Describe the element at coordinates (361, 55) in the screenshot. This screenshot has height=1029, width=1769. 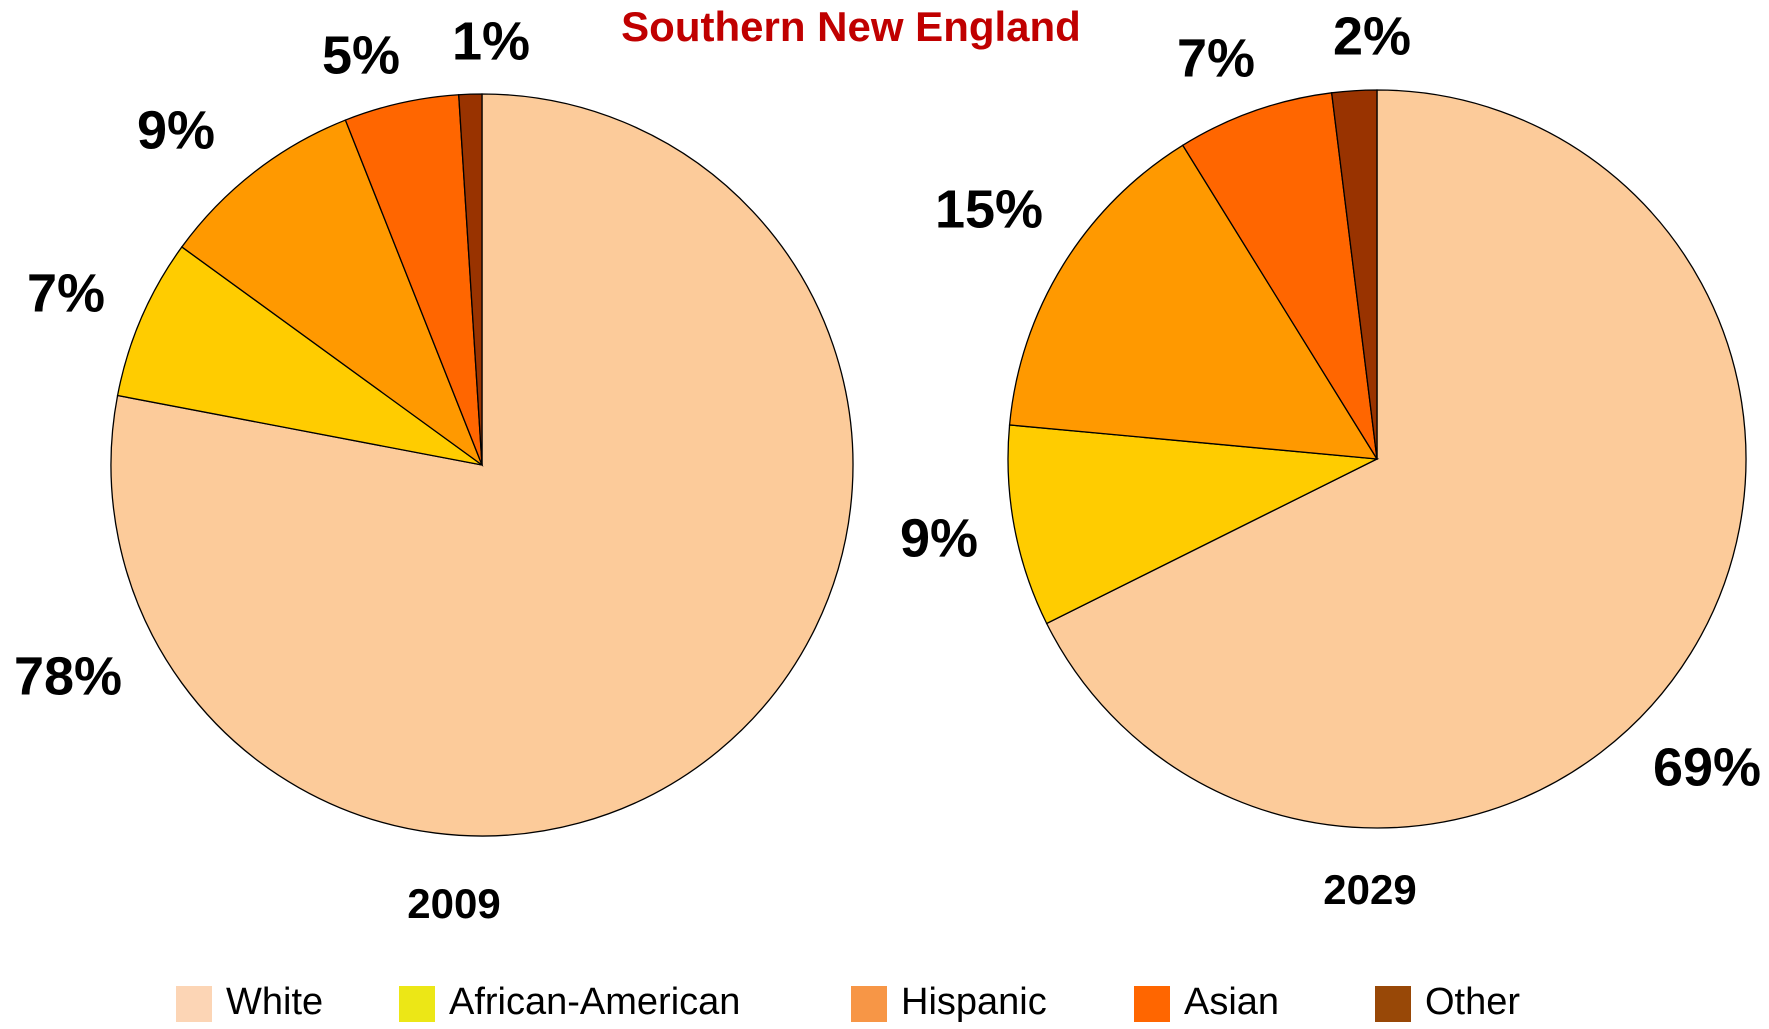
I see `data-label: 5%` at that location.